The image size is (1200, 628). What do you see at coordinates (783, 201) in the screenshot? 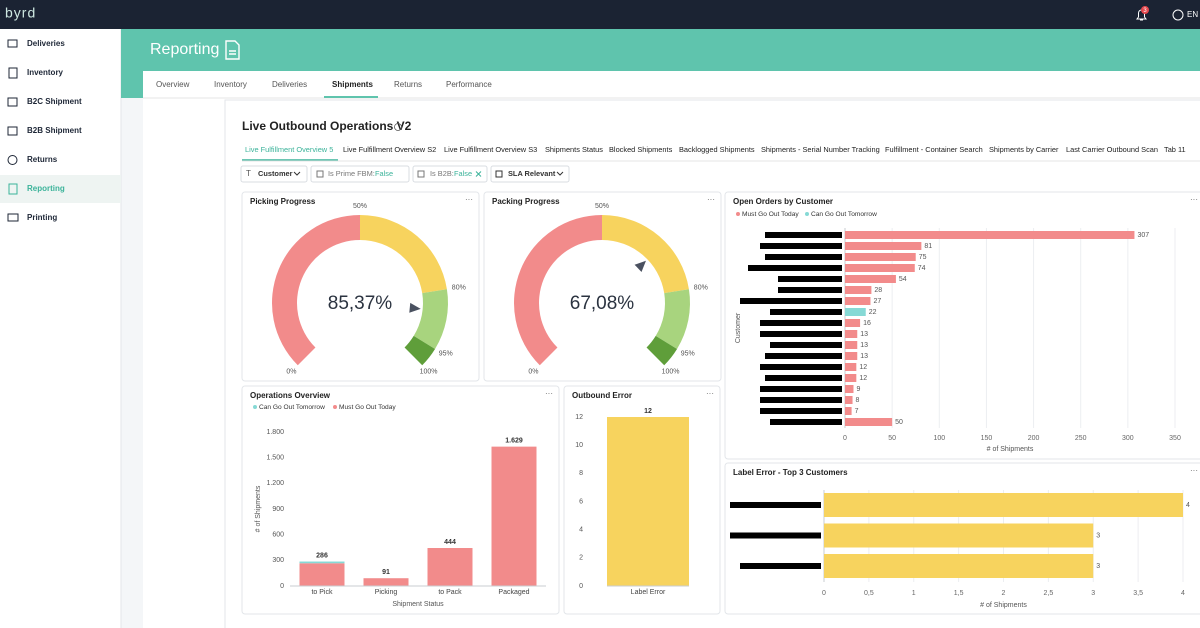
I see `chart-title: Open Orders by Customer` at bounding box center [783, 201].